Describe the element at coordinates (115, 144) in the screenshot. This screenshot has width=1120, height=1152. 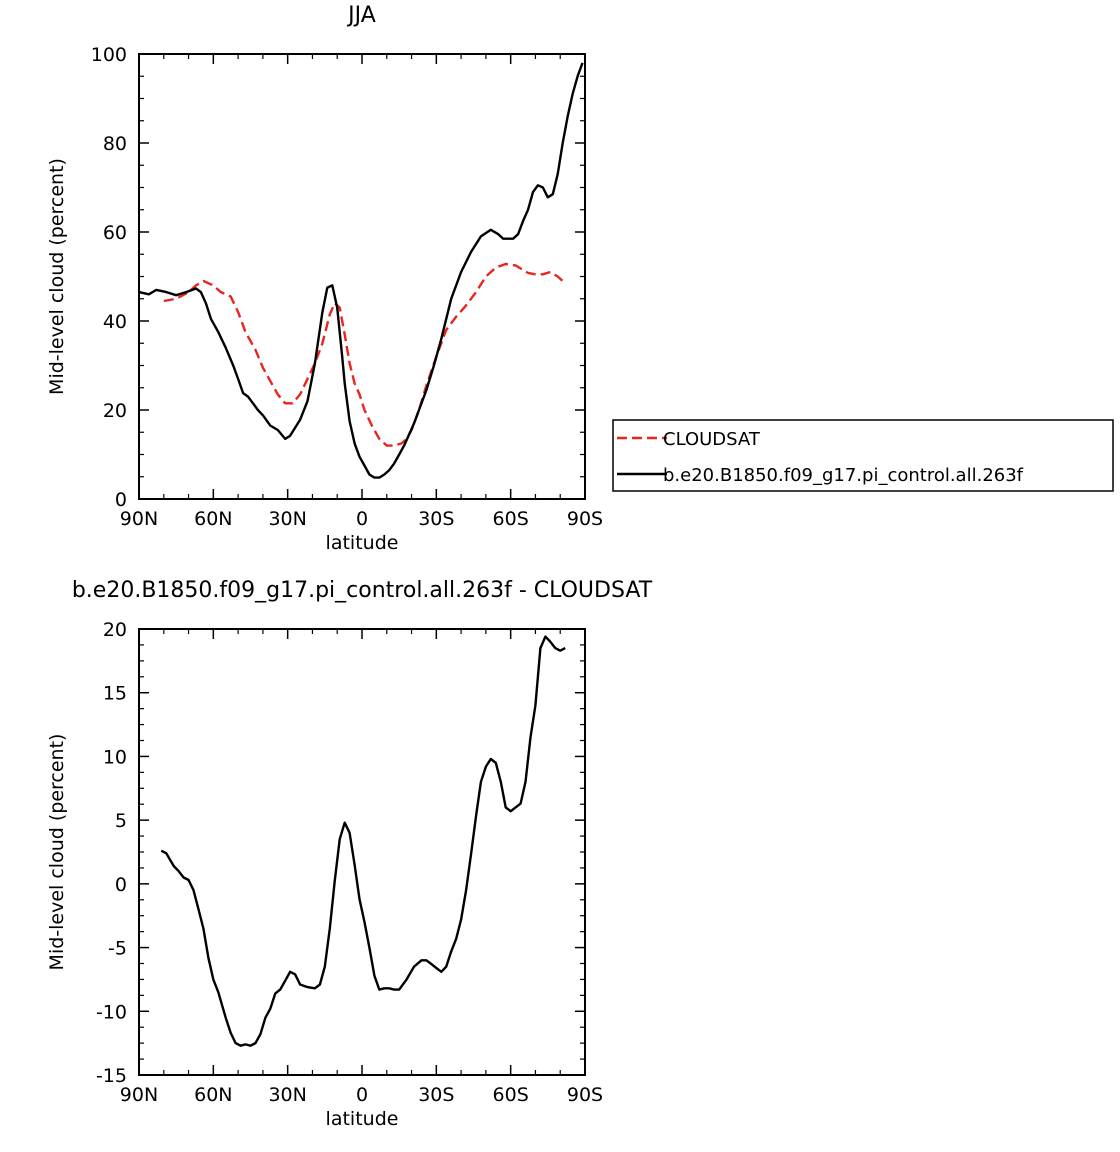
I see `y-tick-label: 80` at that location.